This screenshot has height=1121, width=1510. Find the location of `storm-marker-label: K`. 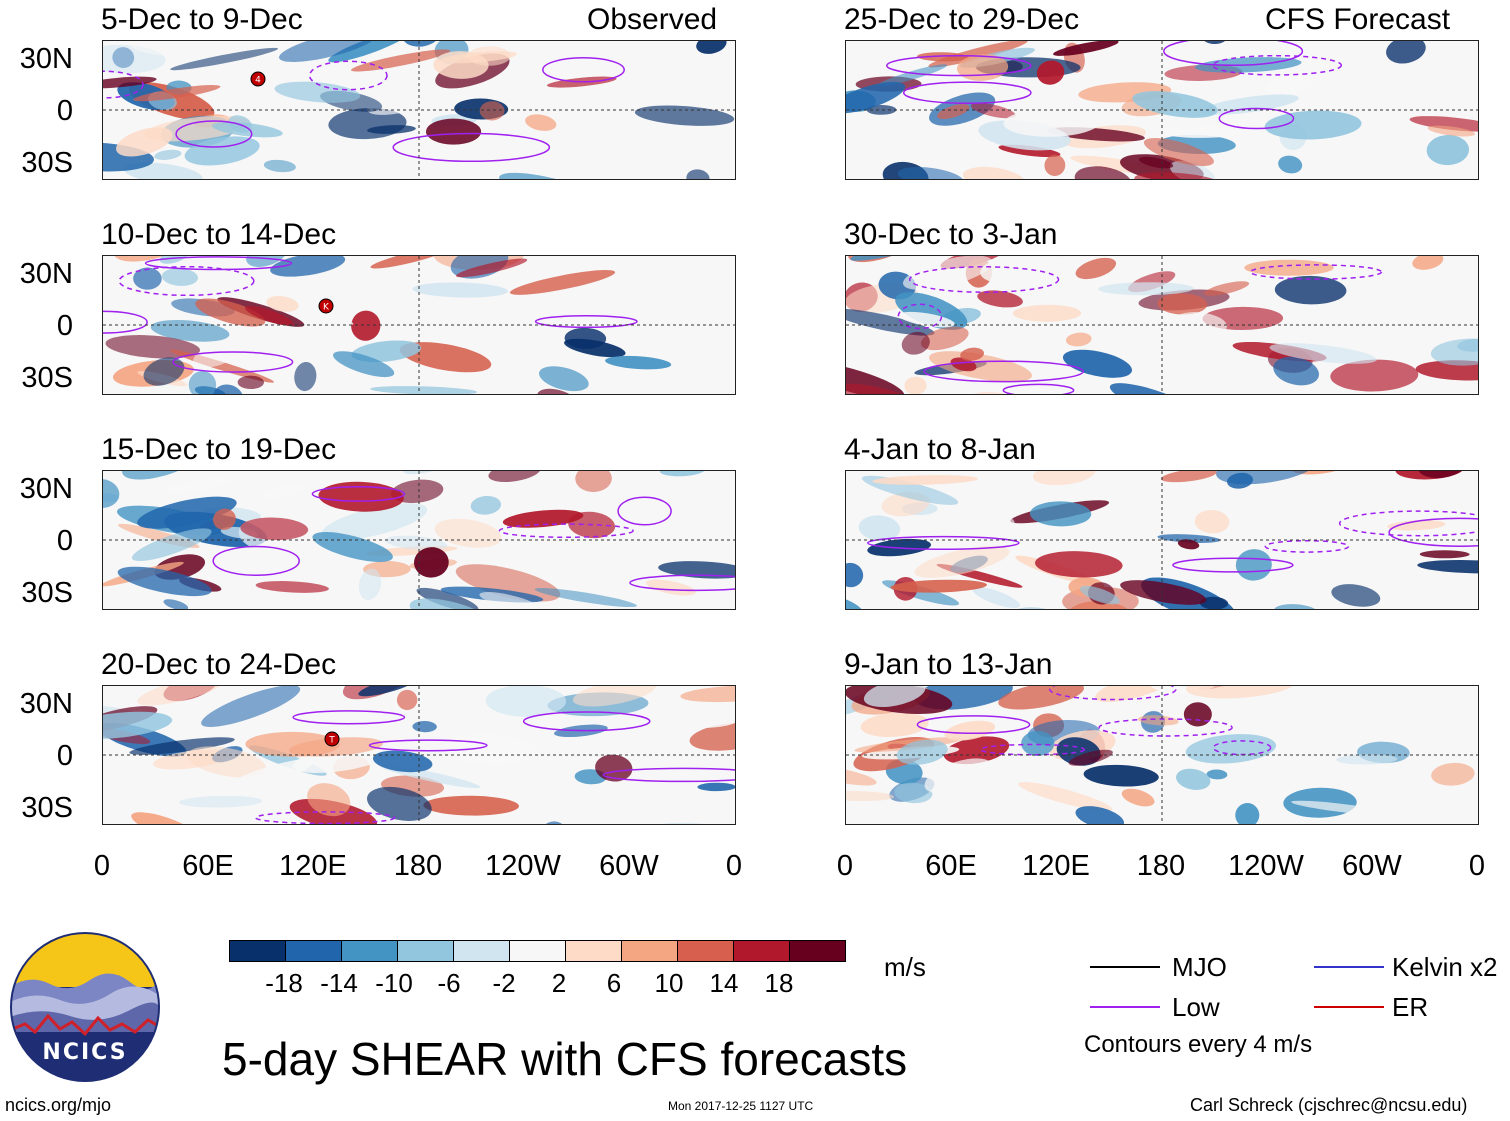

storm-marker-label: K is located at coordinates (326, 308).